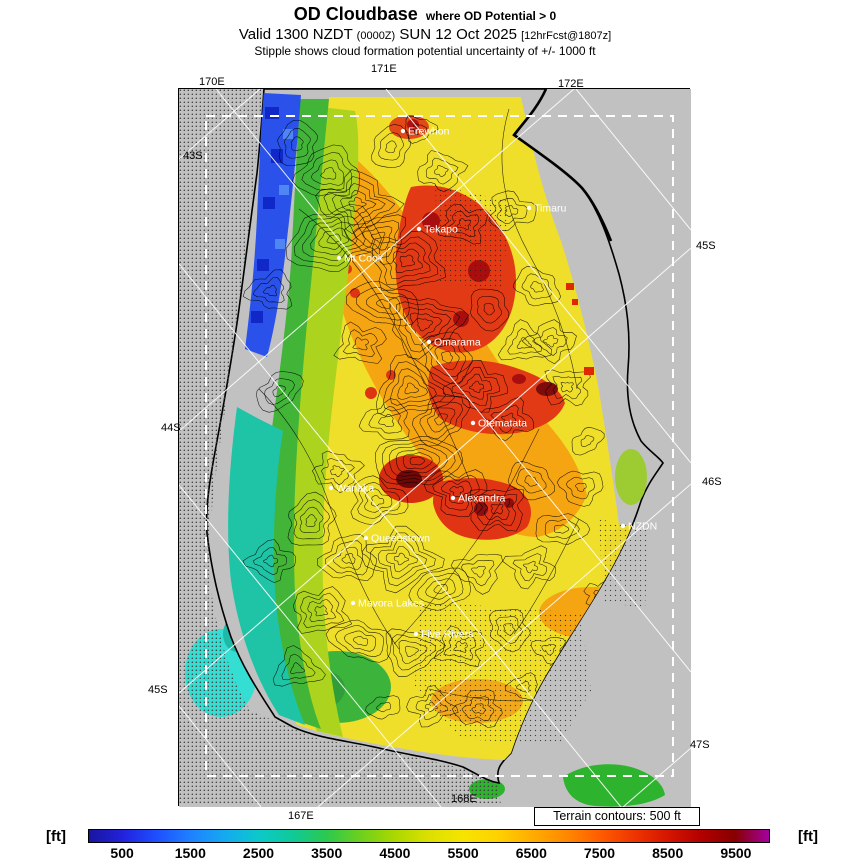 Image resolution: width=850 pixels, height=861 pixels. What do you see at coordinates (301, 816) in the screenshot?
I see `grid-label: 167E` at bounding box center [301, 816].